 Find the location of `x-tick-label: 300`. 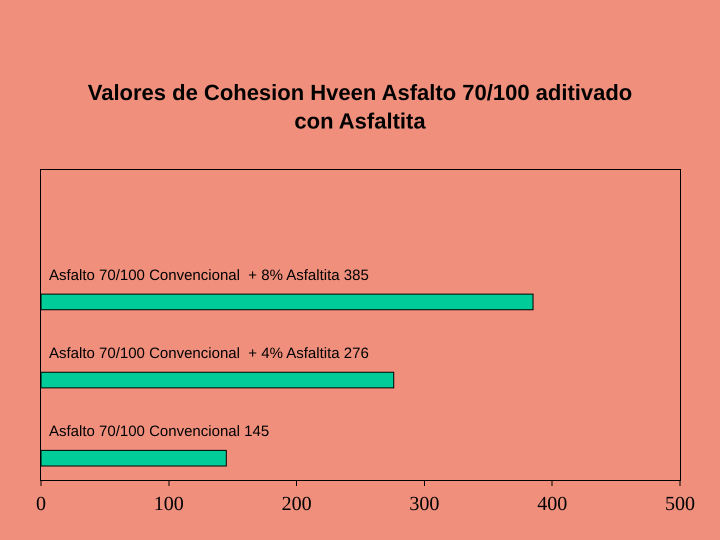

x-tick-label: 300 is located at coordinates (424, 504).